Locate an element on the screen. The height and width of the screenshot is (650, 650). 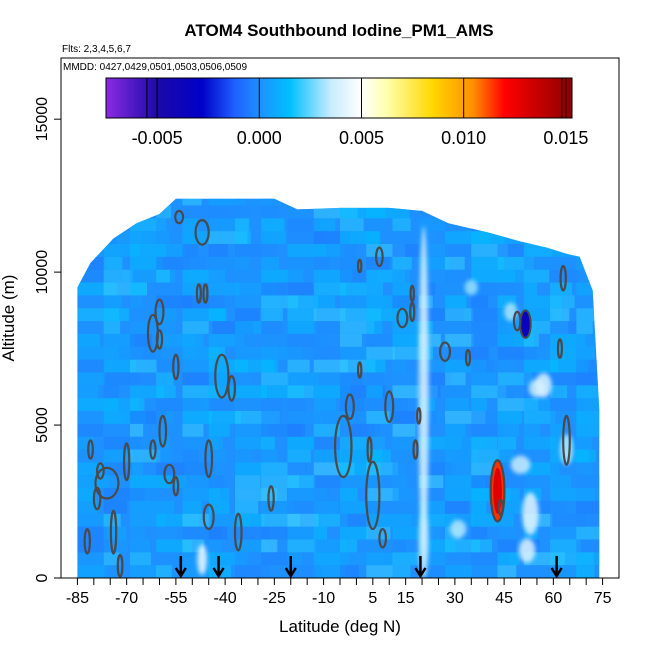
flight-marker-head is located at coordinates (420, 573).